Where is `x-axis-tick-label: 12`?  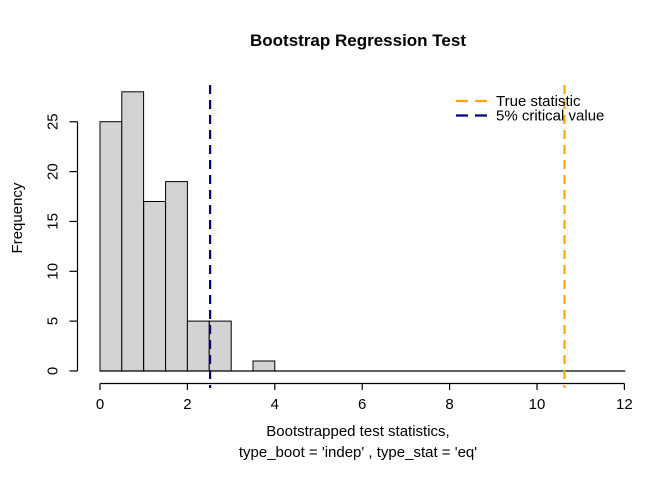
x-axis-tick-label: 12 is located at coordinates (624, 404).